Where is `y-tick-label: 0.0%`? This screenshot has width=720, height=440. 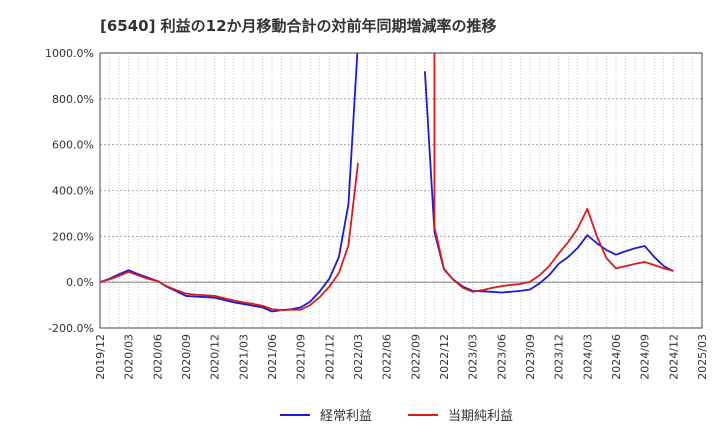
y-tick-label: 0.0% is located at coordinates (80, 282).